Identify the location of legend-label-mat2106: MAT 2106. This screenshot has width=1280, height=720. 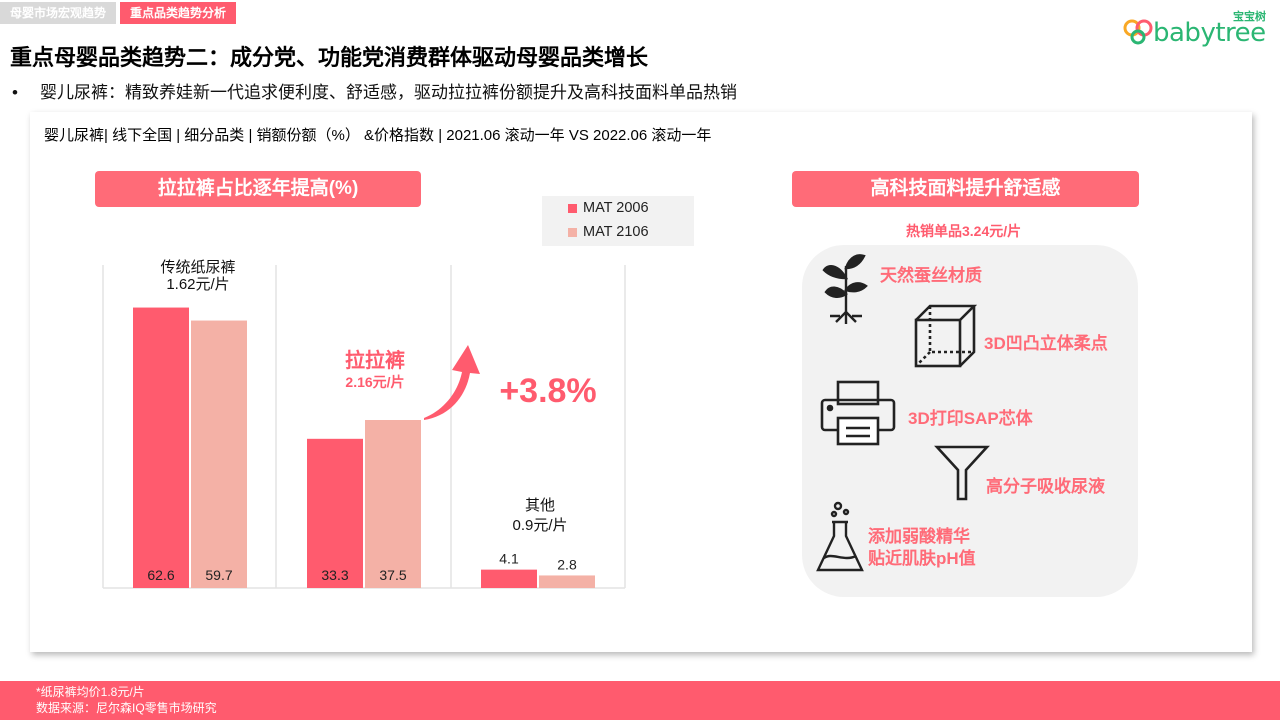
(616, 232).